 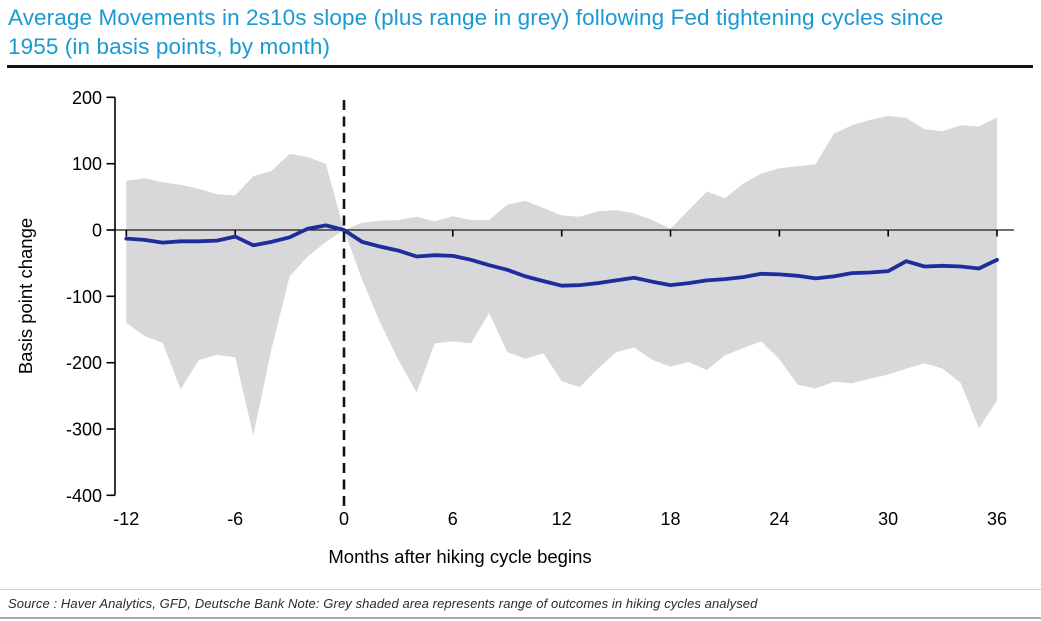 I want to click on x-axis-title: Months after hiking cycle begins, so click(x=459, y=556).